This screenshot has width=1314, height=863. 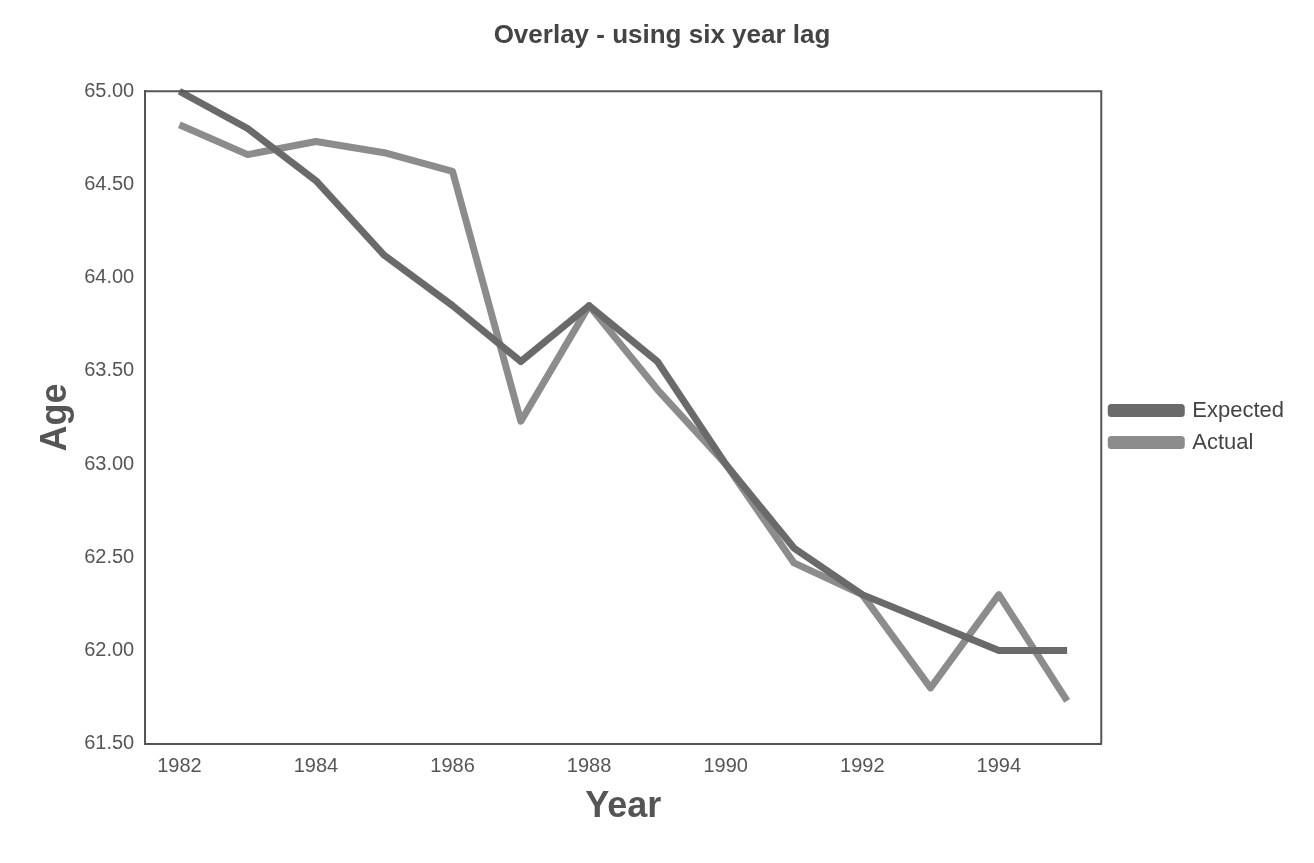 I want to click on x-tick-label: 1988, so click(x=589, y=765).